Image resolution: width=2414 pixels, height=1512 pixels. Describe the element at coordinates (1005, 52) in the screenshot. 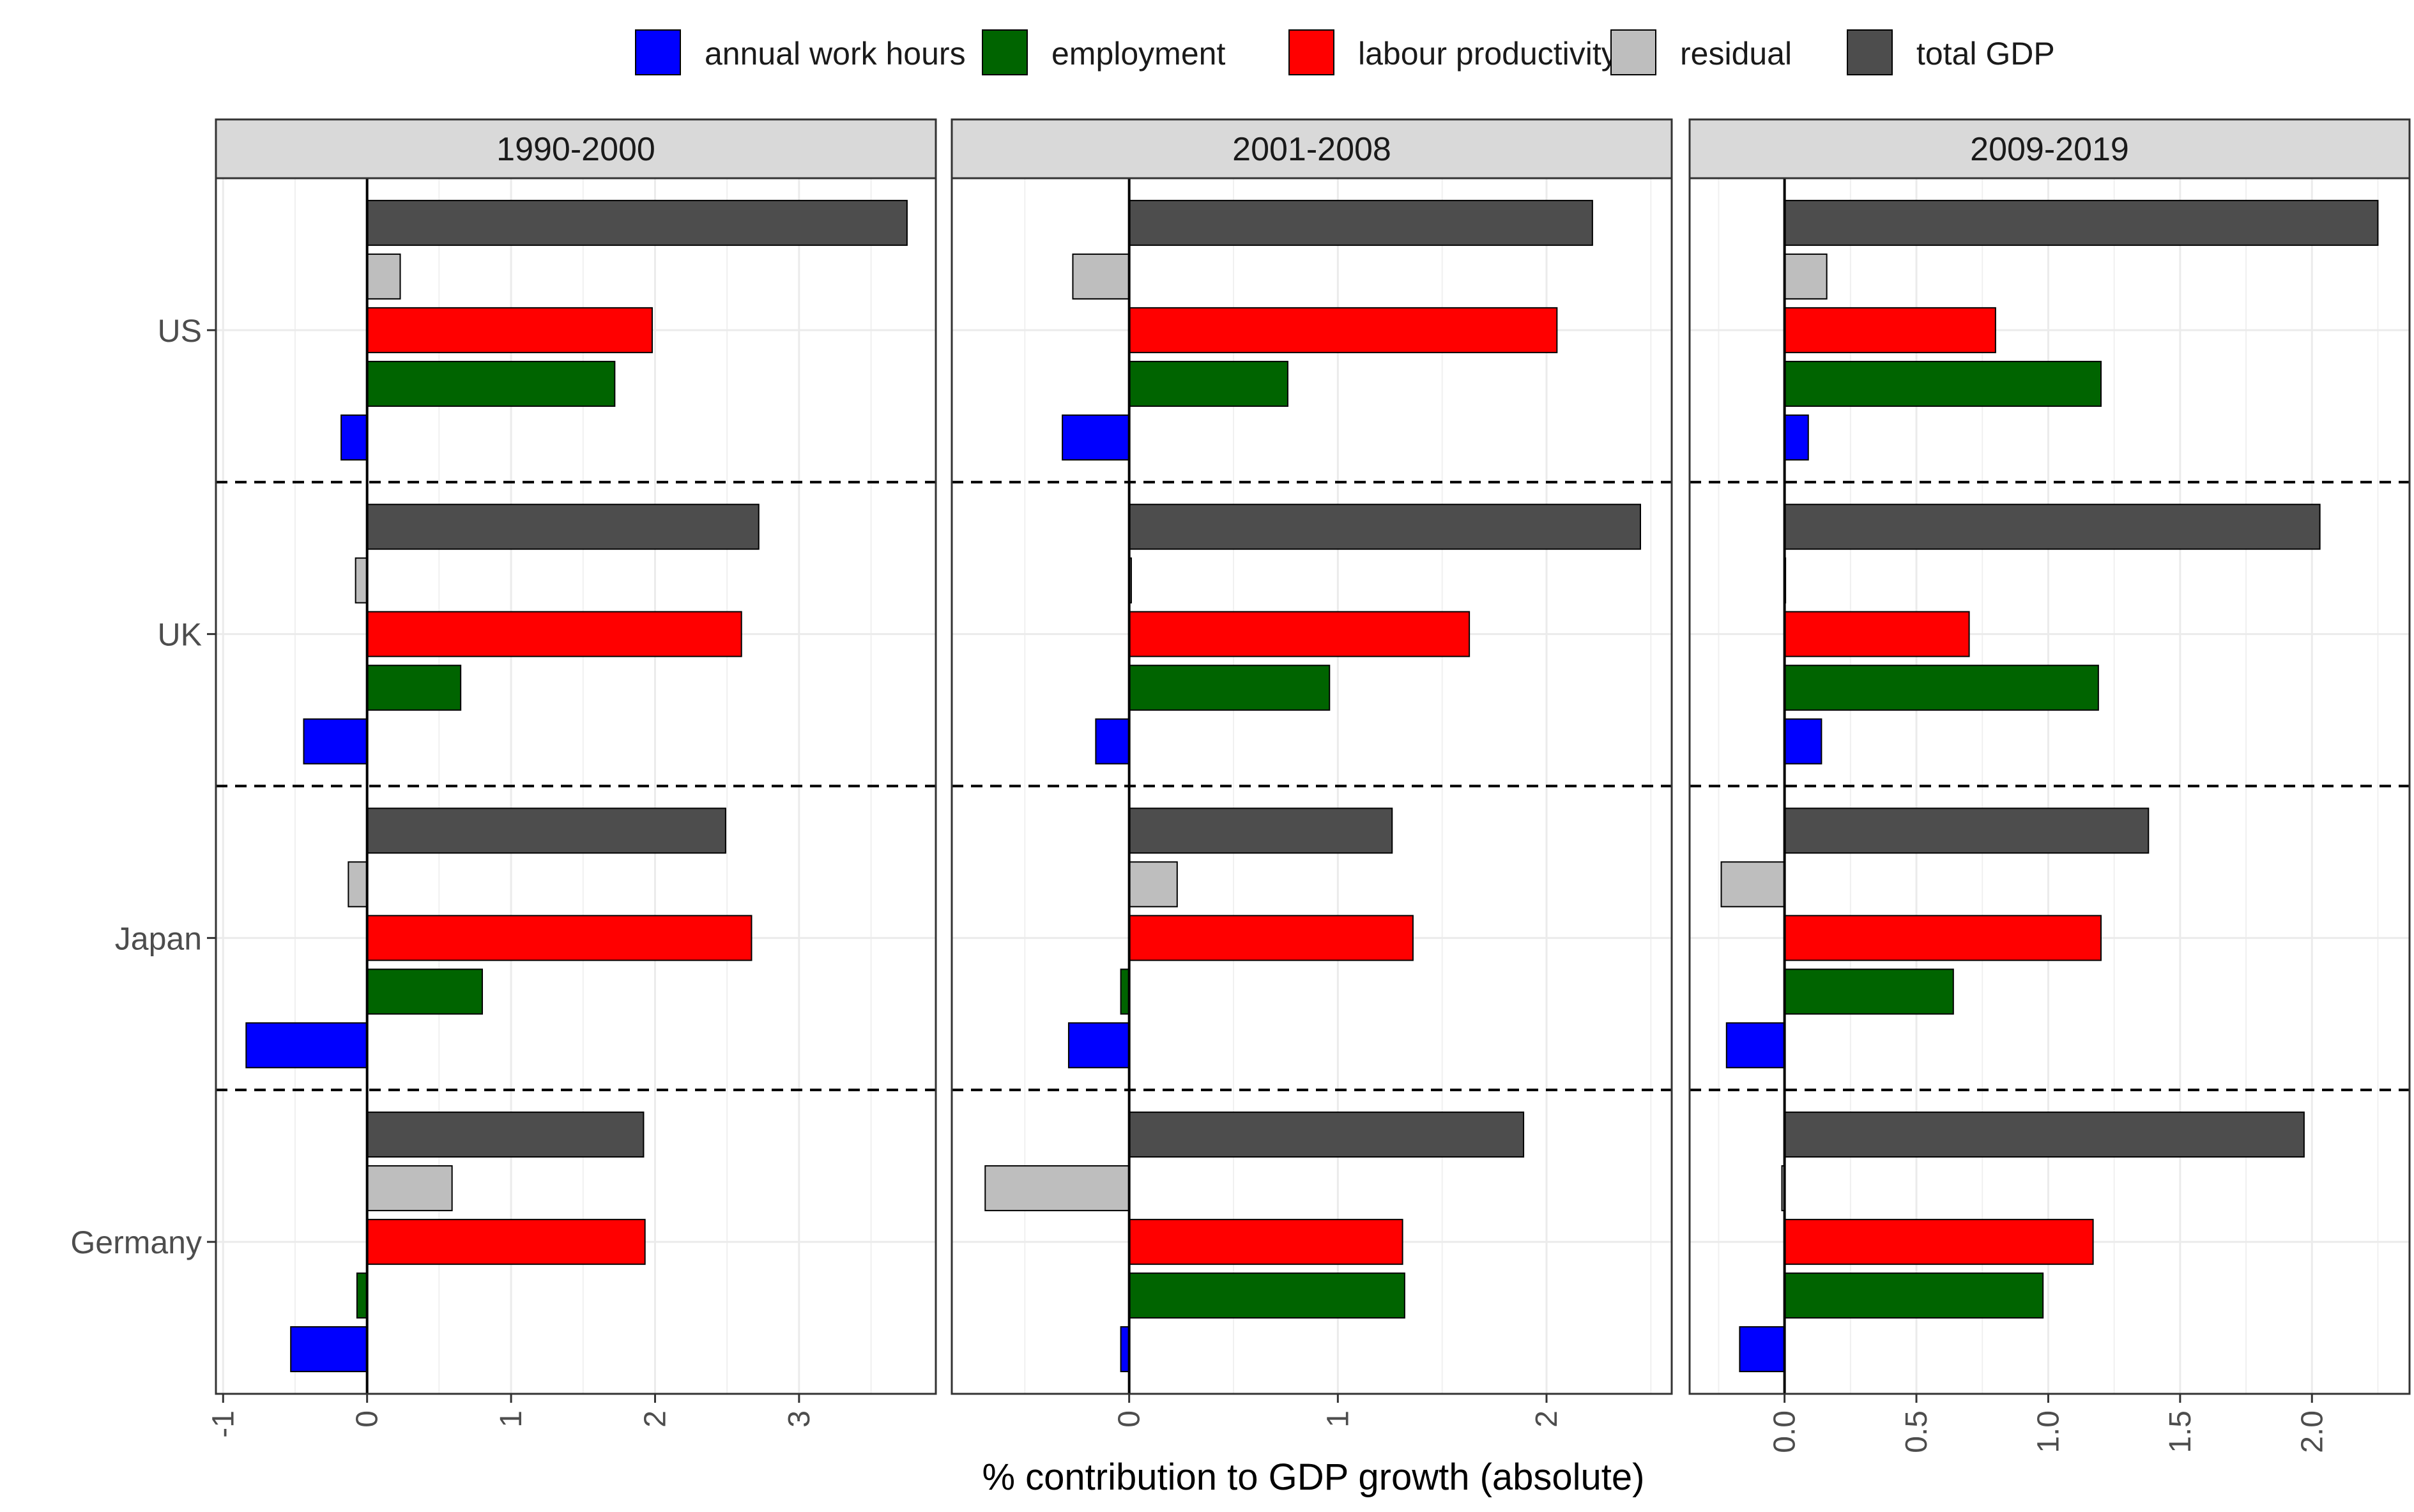

I see `legend-key-employment` at that location.